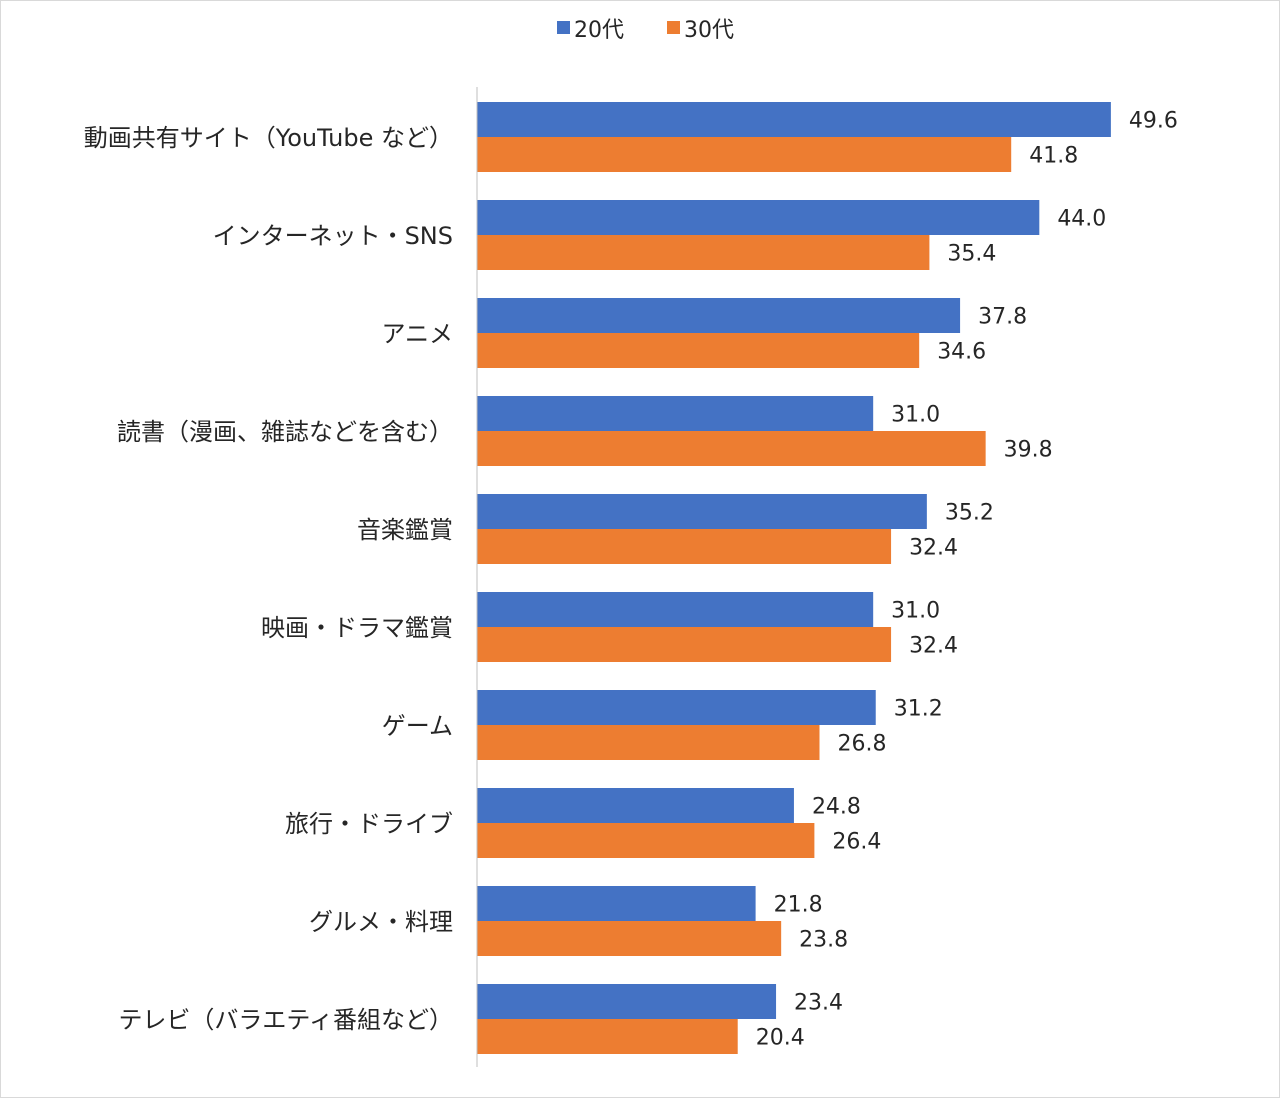  What do you see at coordinates (836, 807) in the screenshot?
I see `data-label-series-1-8: 24.8` at bounding box center [836, 807].